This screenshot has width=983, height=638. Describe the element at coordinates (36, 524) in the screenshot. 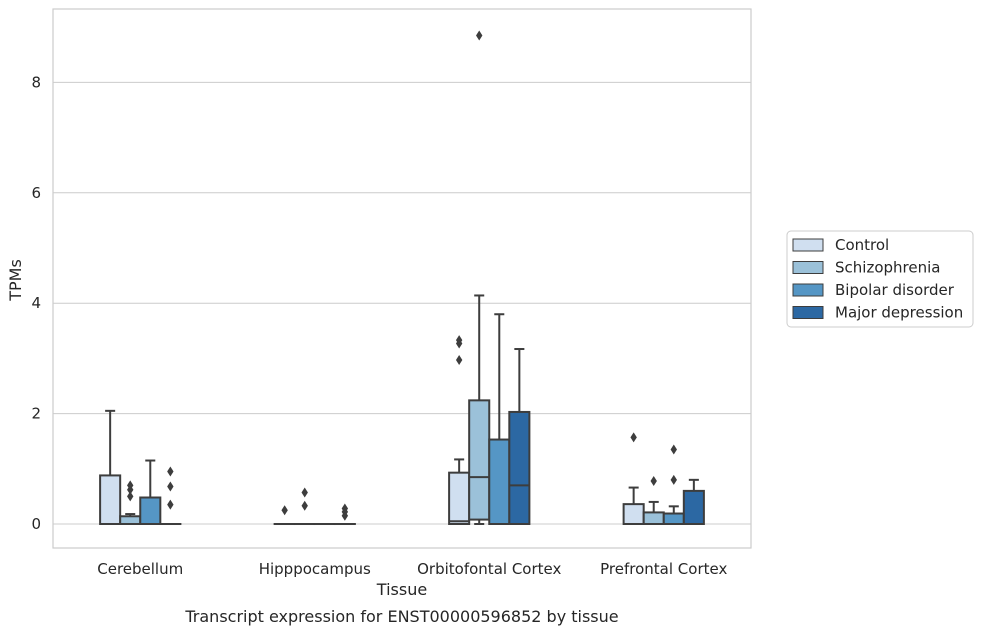

I see `y-tick-label: 0` at that location.